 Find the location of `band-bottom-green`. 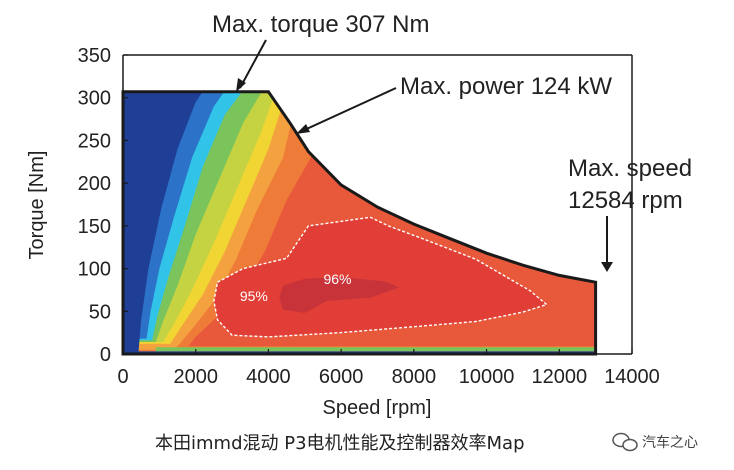

band-bottom-green is located at coordinates (375, 349).